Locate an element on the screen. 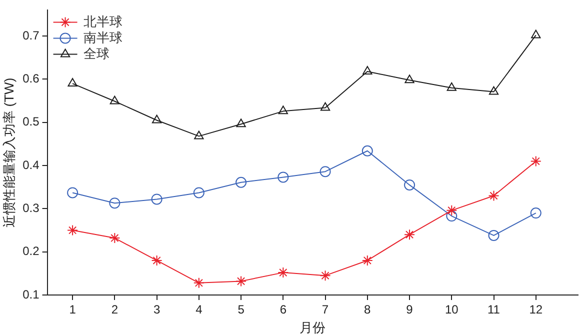 The width and height of the screenshot is (584, 336). y-tick-label: 0.5 is located at coordinates (31, 121).